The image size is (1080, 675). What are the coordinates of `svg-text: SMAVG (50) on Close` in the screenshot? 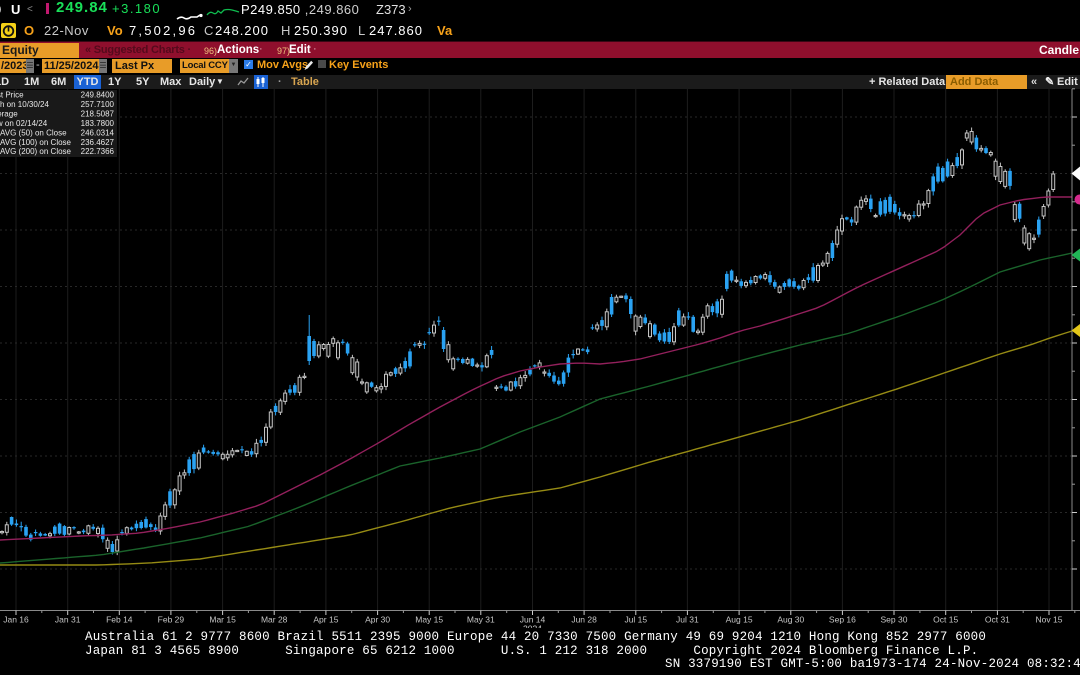 It's located at (33, 132).